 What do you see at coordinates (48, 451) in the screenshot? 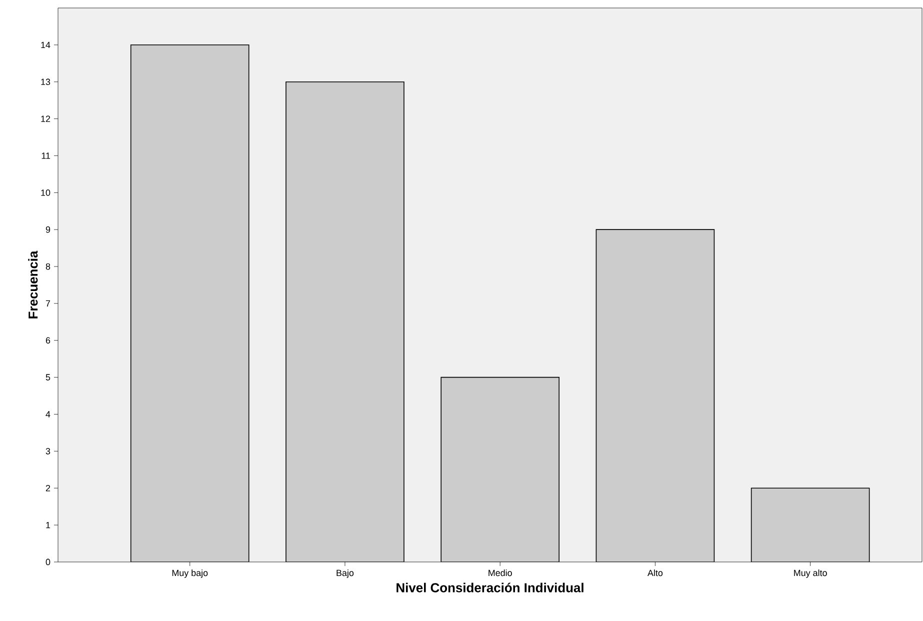
I see `y-tick-label: 3` at bounding box center [48, 451].